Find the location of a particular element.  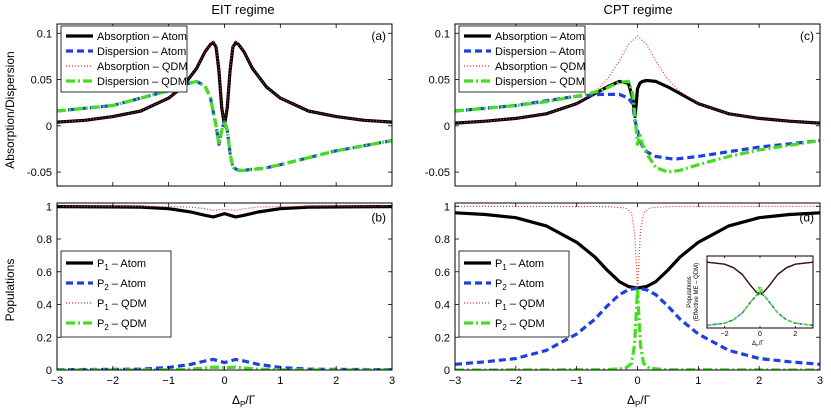

d-inset-xtick-label: 0 is located at coordinates (760, 334).